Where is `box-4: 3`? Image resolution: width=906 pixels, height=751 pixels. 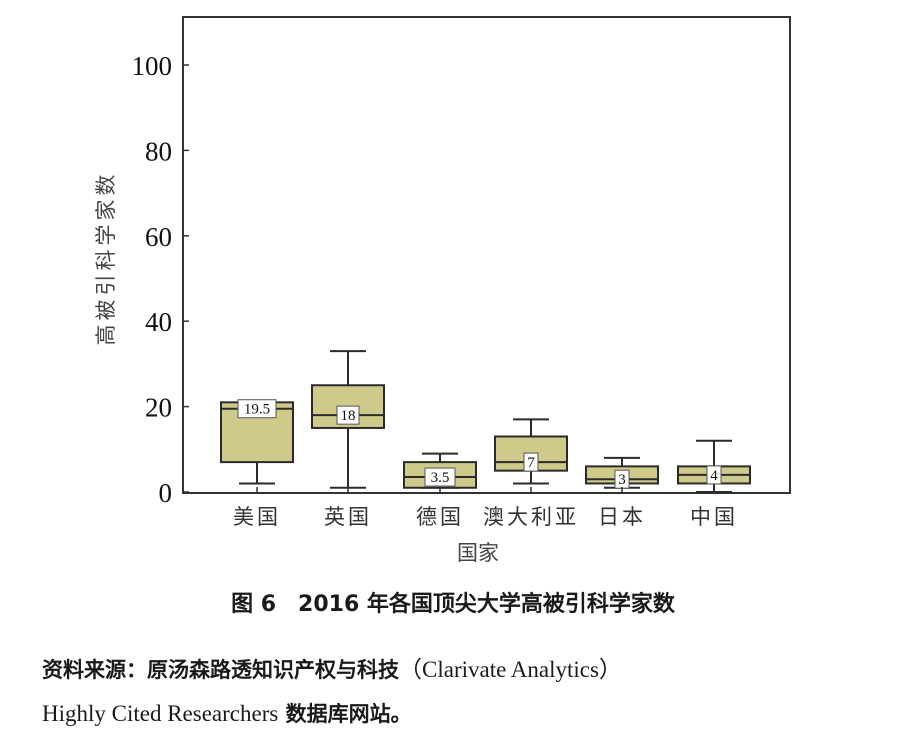 box-4: 3 is located at coordinates (622, 472).